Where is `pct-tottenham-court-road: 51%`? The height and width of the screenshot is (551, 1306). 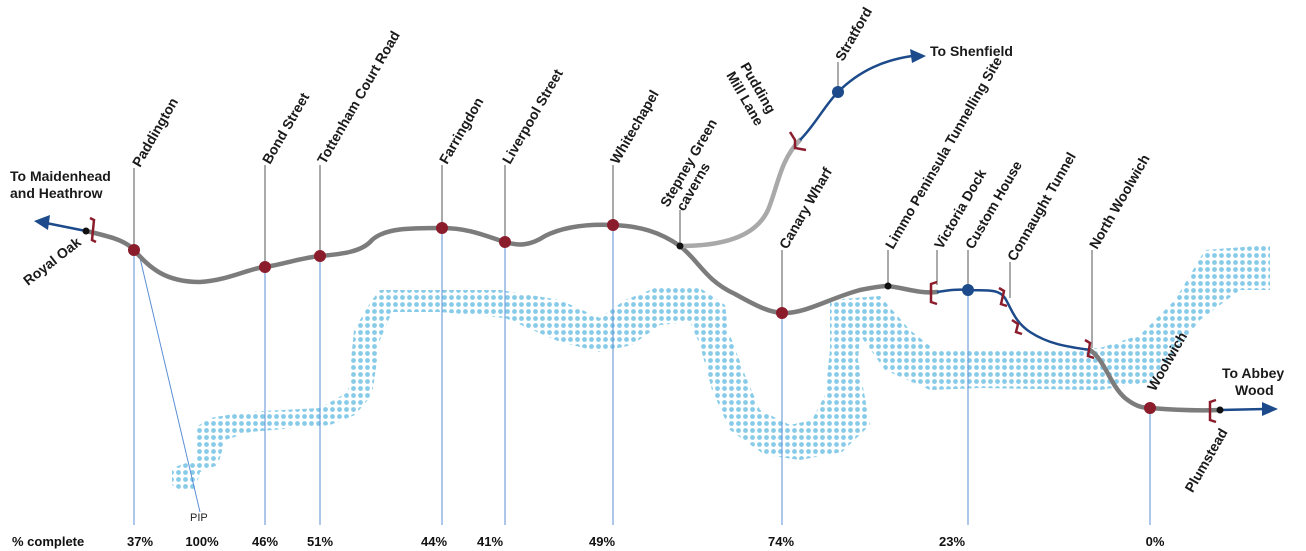 pct-tottenham-court-road: 51% is located at coordinates (320, 541).